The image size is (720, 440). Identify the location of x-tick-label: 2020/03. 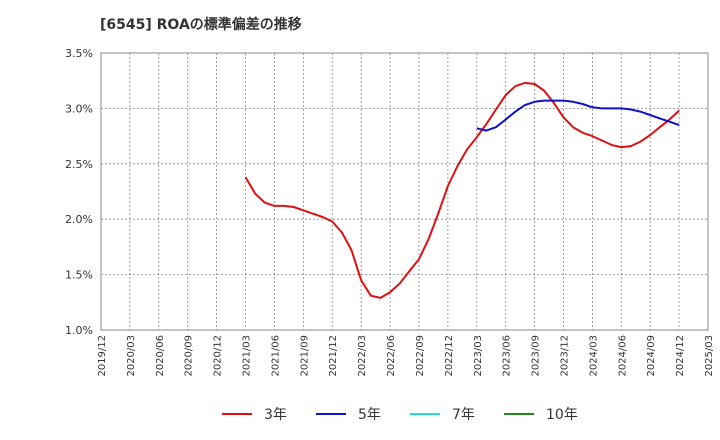
(131, 356).